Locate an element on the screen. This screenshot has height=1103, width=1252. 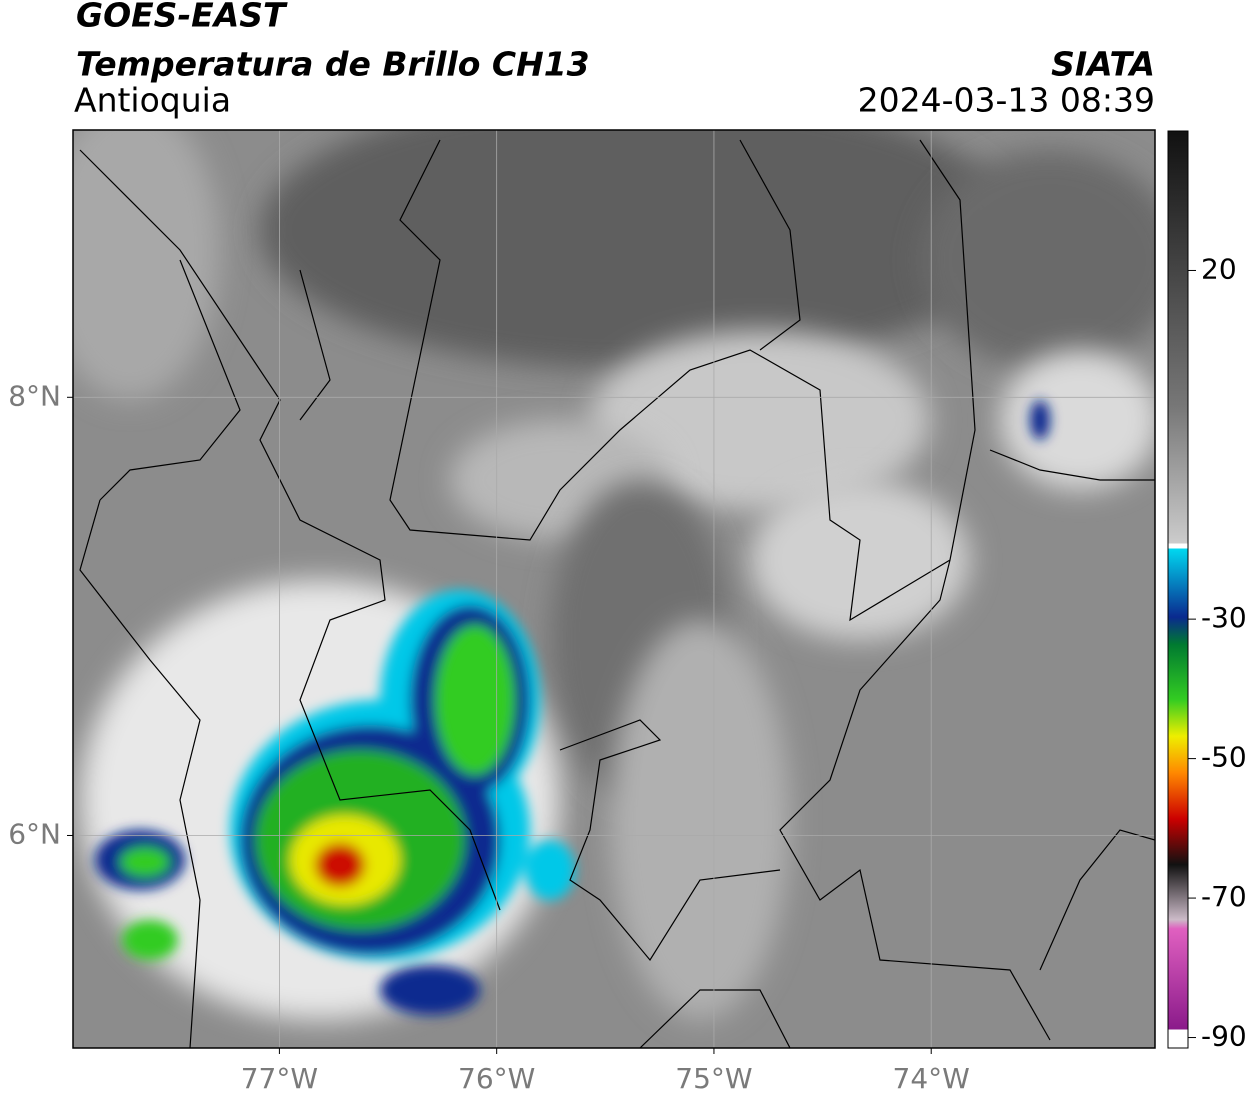
colorbar-tick-label: 20 is located at coordinates (1219, 268).